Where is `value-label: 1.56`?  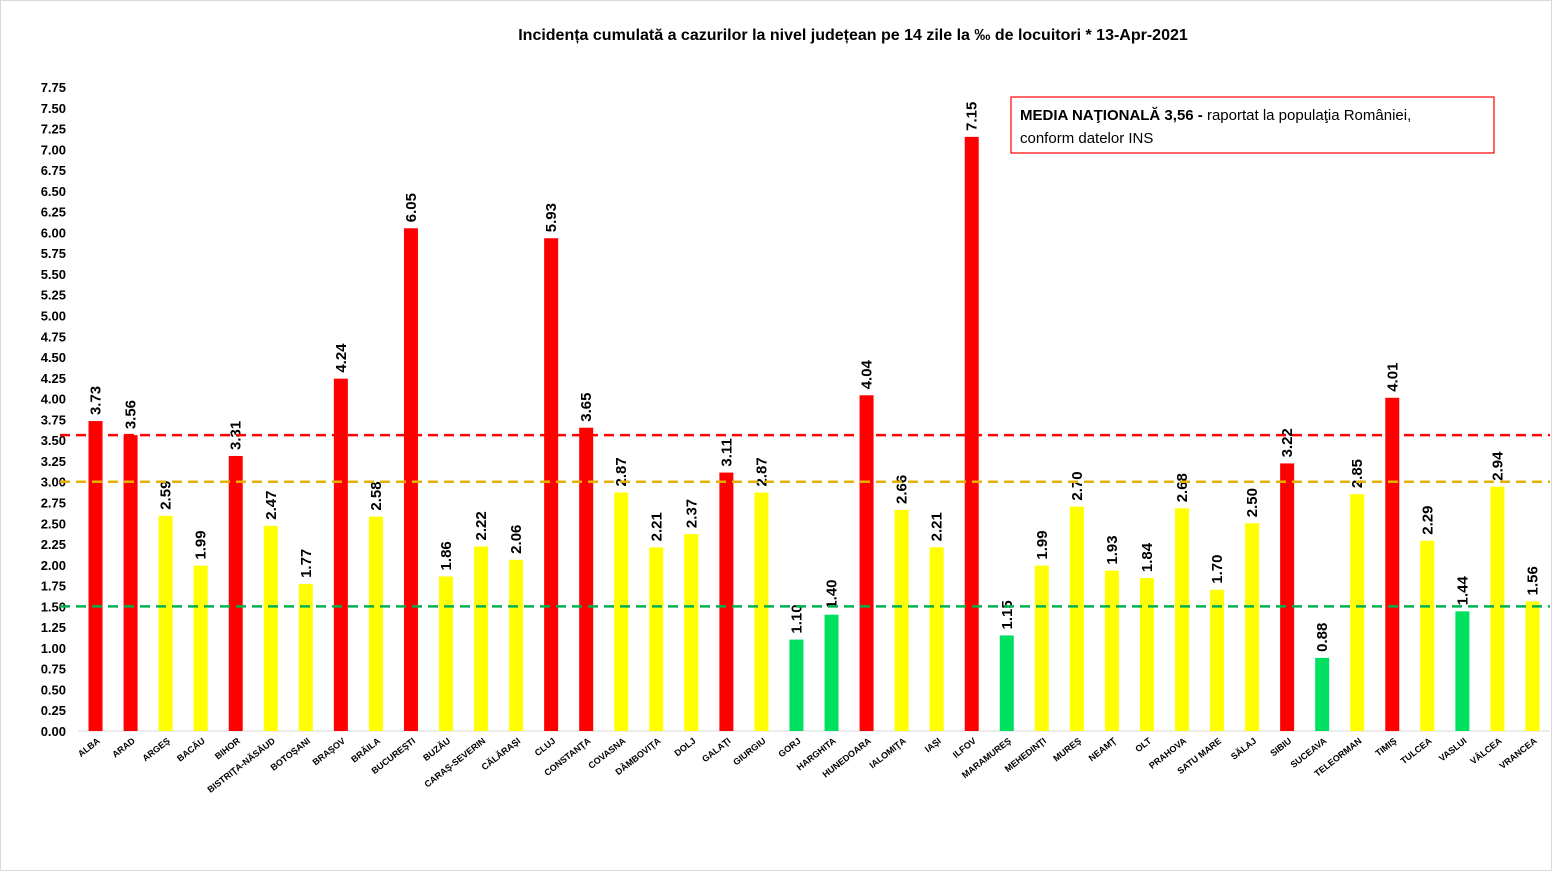
value-label: 1.56 is located at coordinates (1532, 580).